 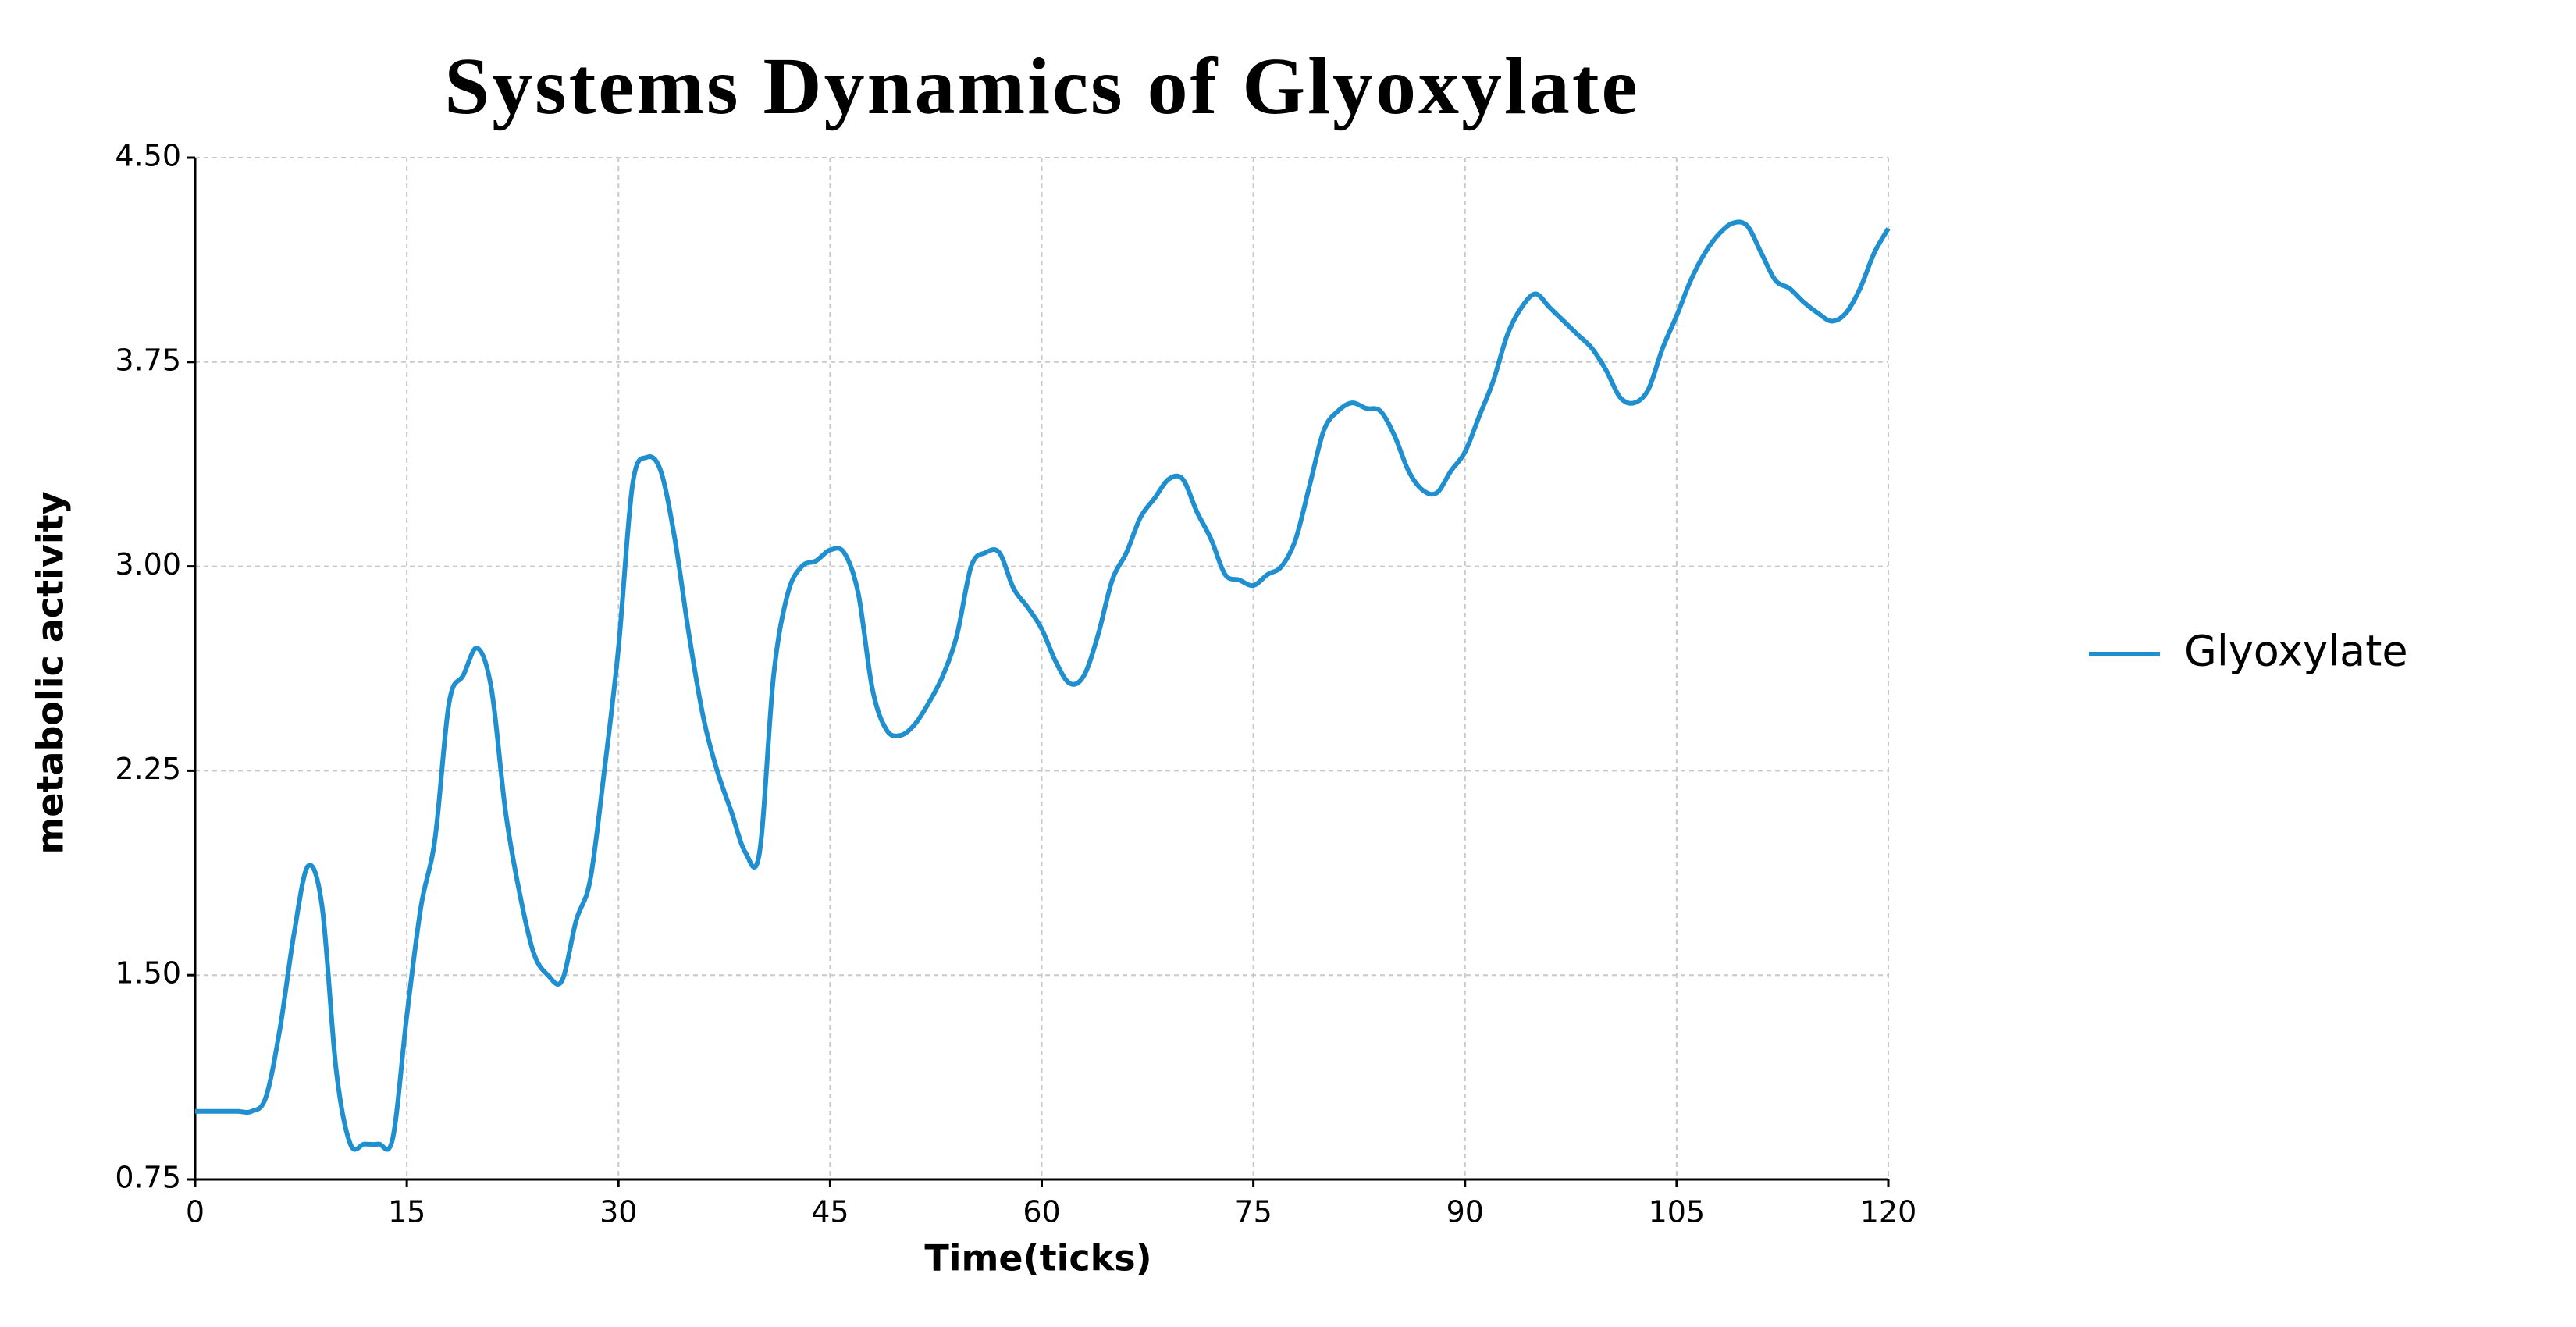 I want to click on y-tick-label: 3.75, so click(x=148, y=360).